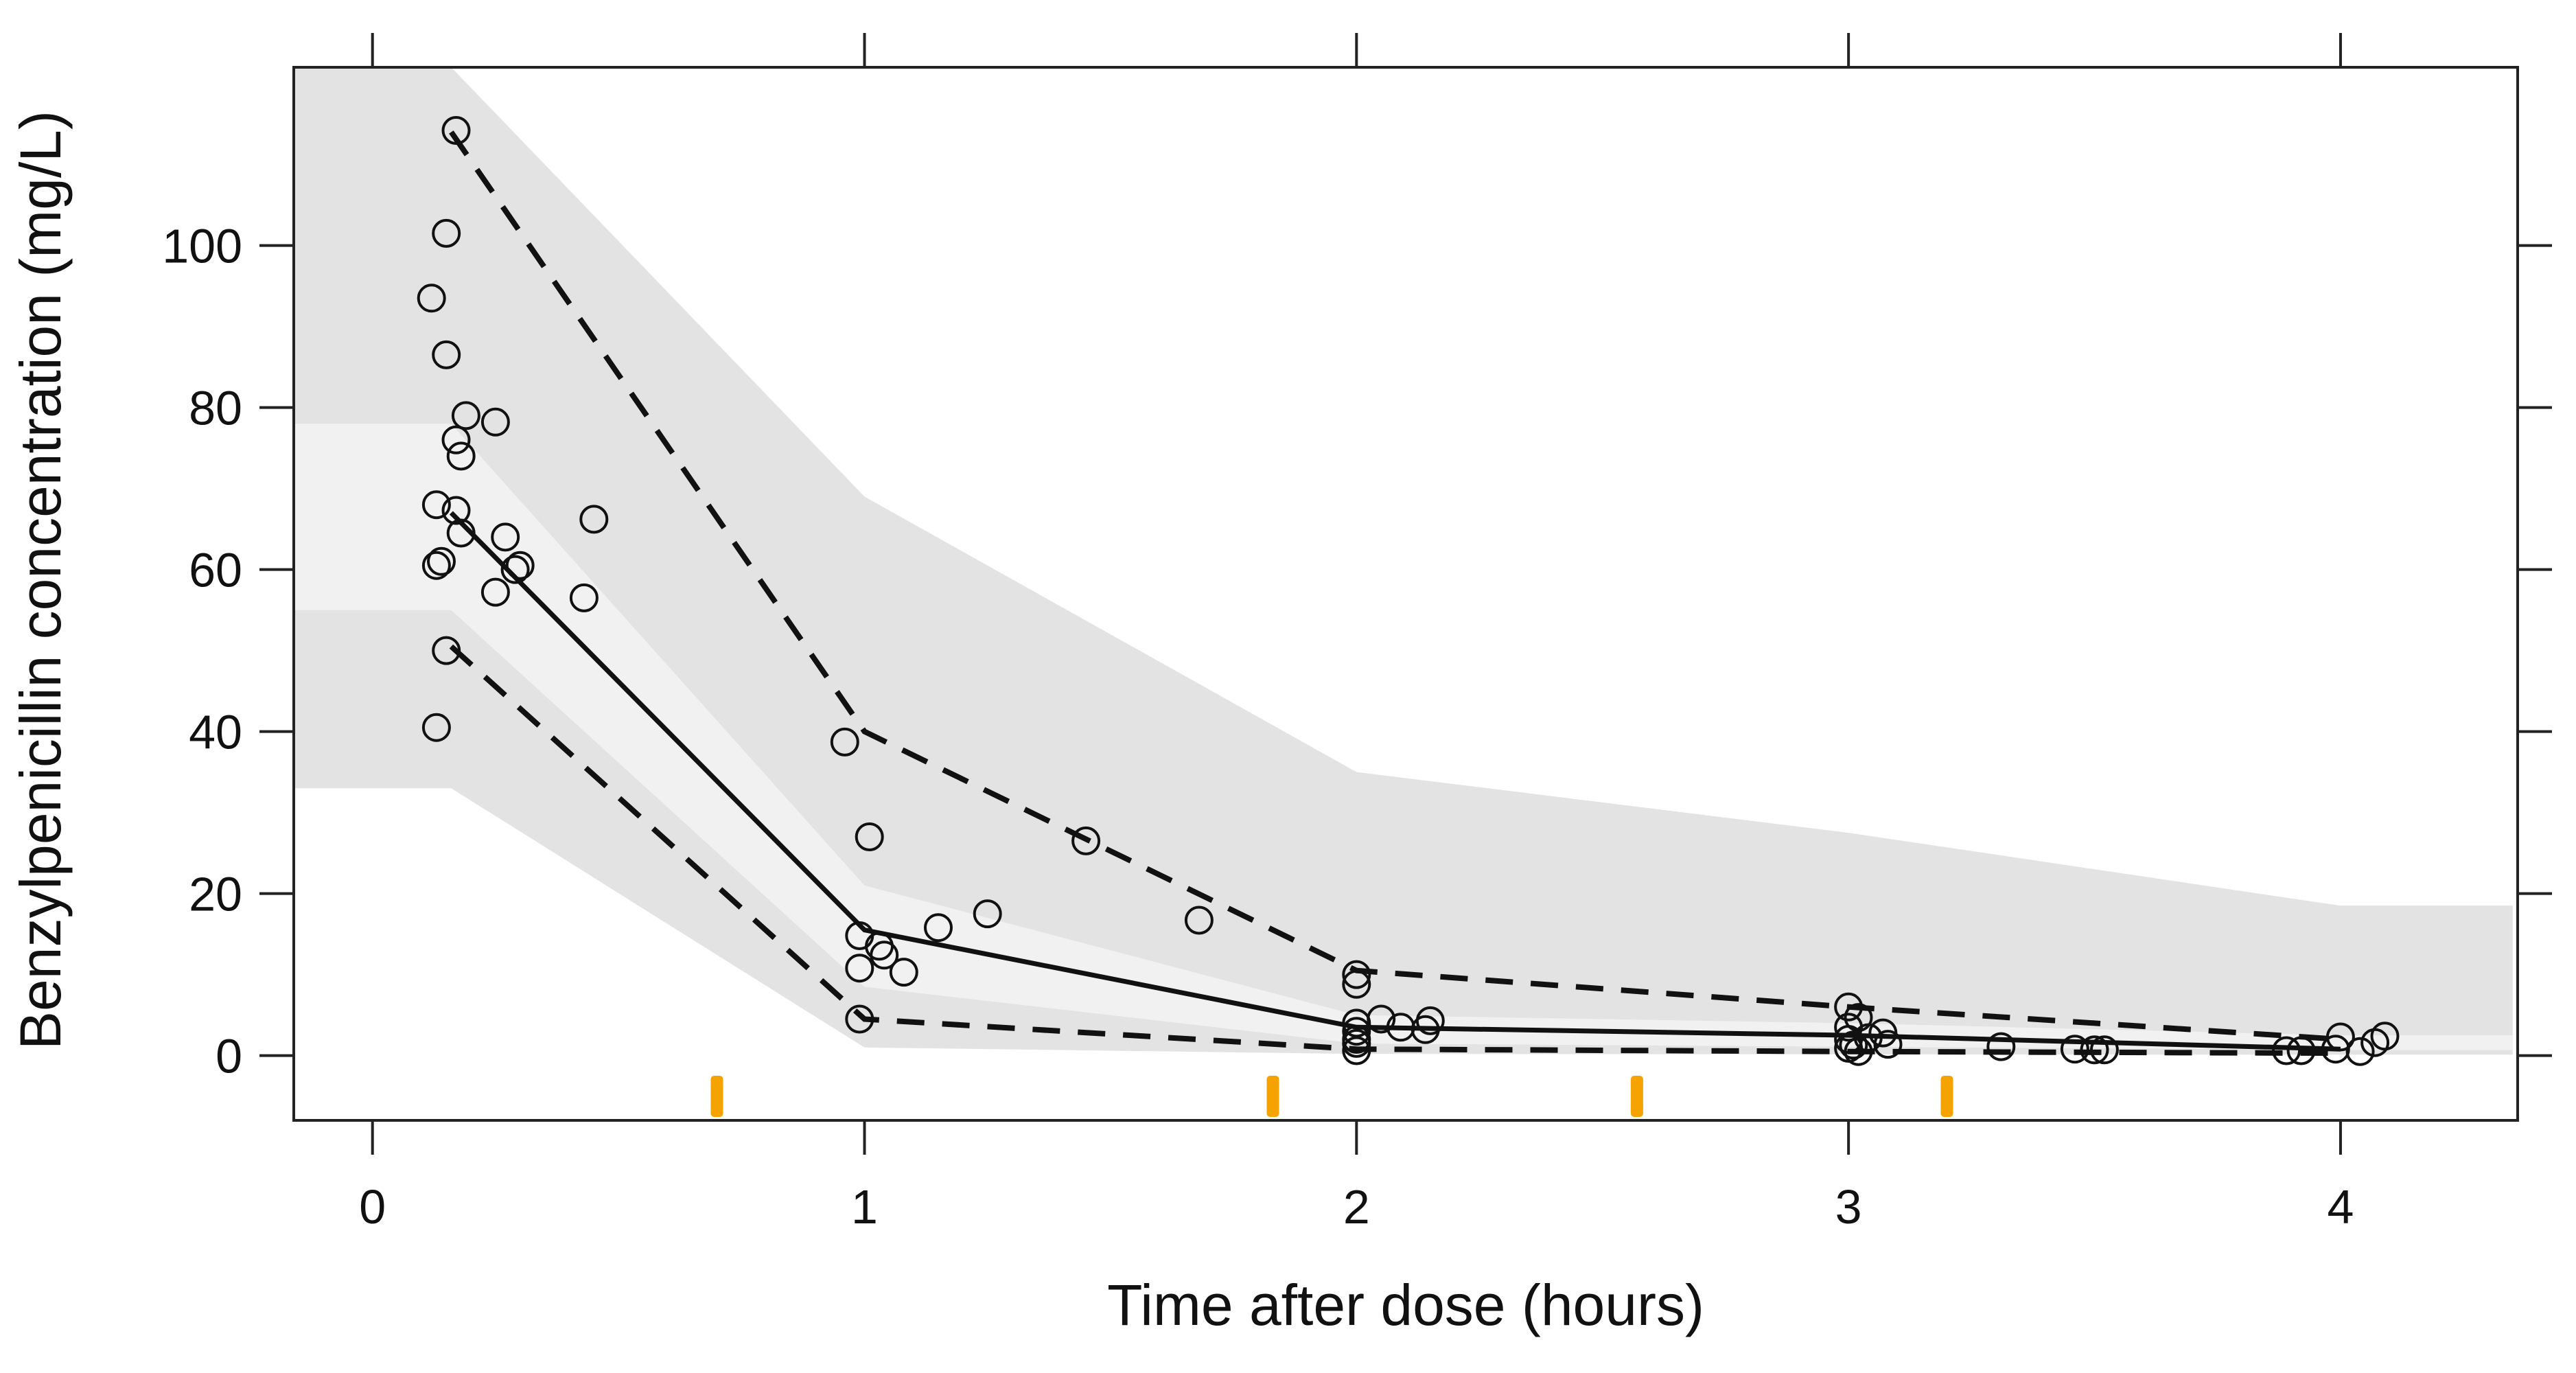  Describe the element at coordinates (202, 247) in the screenshot. I see `y-tick-label: 100` at that location.